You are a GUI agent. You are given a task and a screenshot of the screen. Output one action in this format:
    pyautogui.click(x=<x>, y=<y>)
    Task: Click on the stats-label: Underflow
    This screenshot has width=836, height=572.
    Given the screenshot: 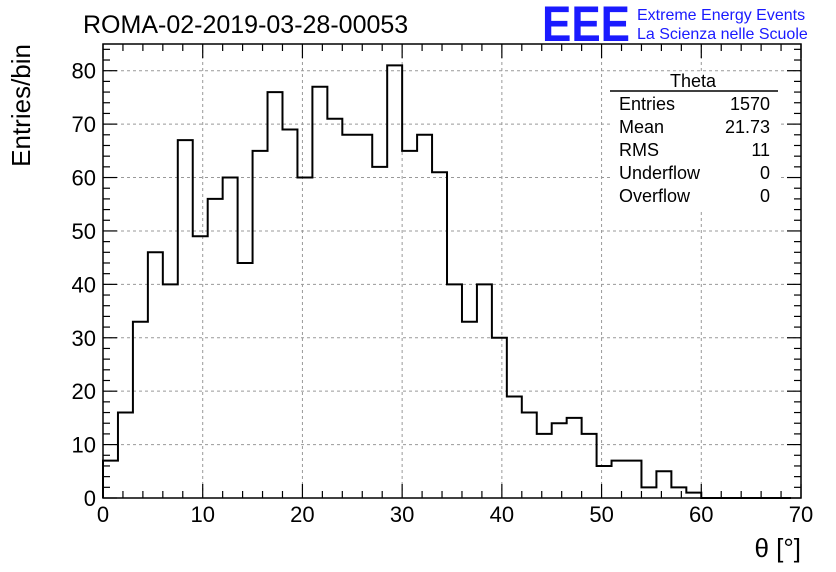 What is the action you would take?
    pyautogui.click(x=660, y=173)
    